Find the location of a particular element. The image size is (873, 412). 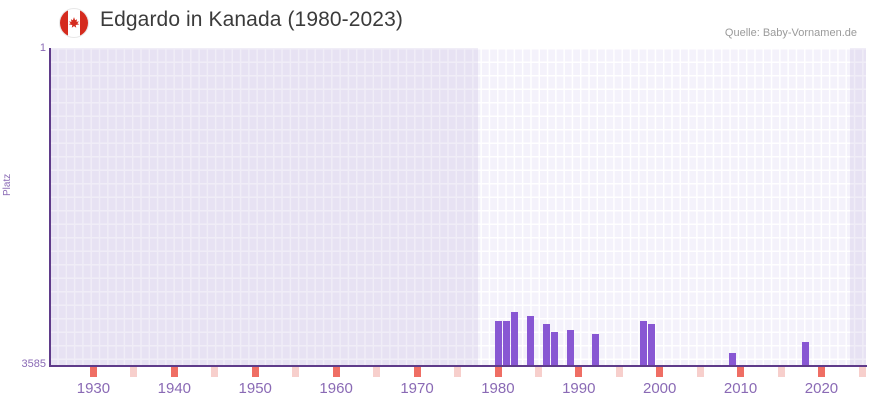

x-tick-1965 is located at coordinates (377, 372).